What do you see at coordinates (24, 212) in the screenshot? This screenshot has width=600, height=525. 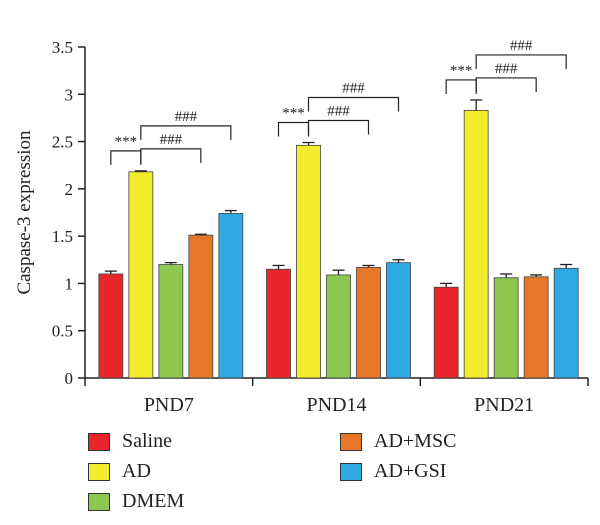 I see `y-axis-title: Caspase-3 expression` at bounding box center [24, 212].